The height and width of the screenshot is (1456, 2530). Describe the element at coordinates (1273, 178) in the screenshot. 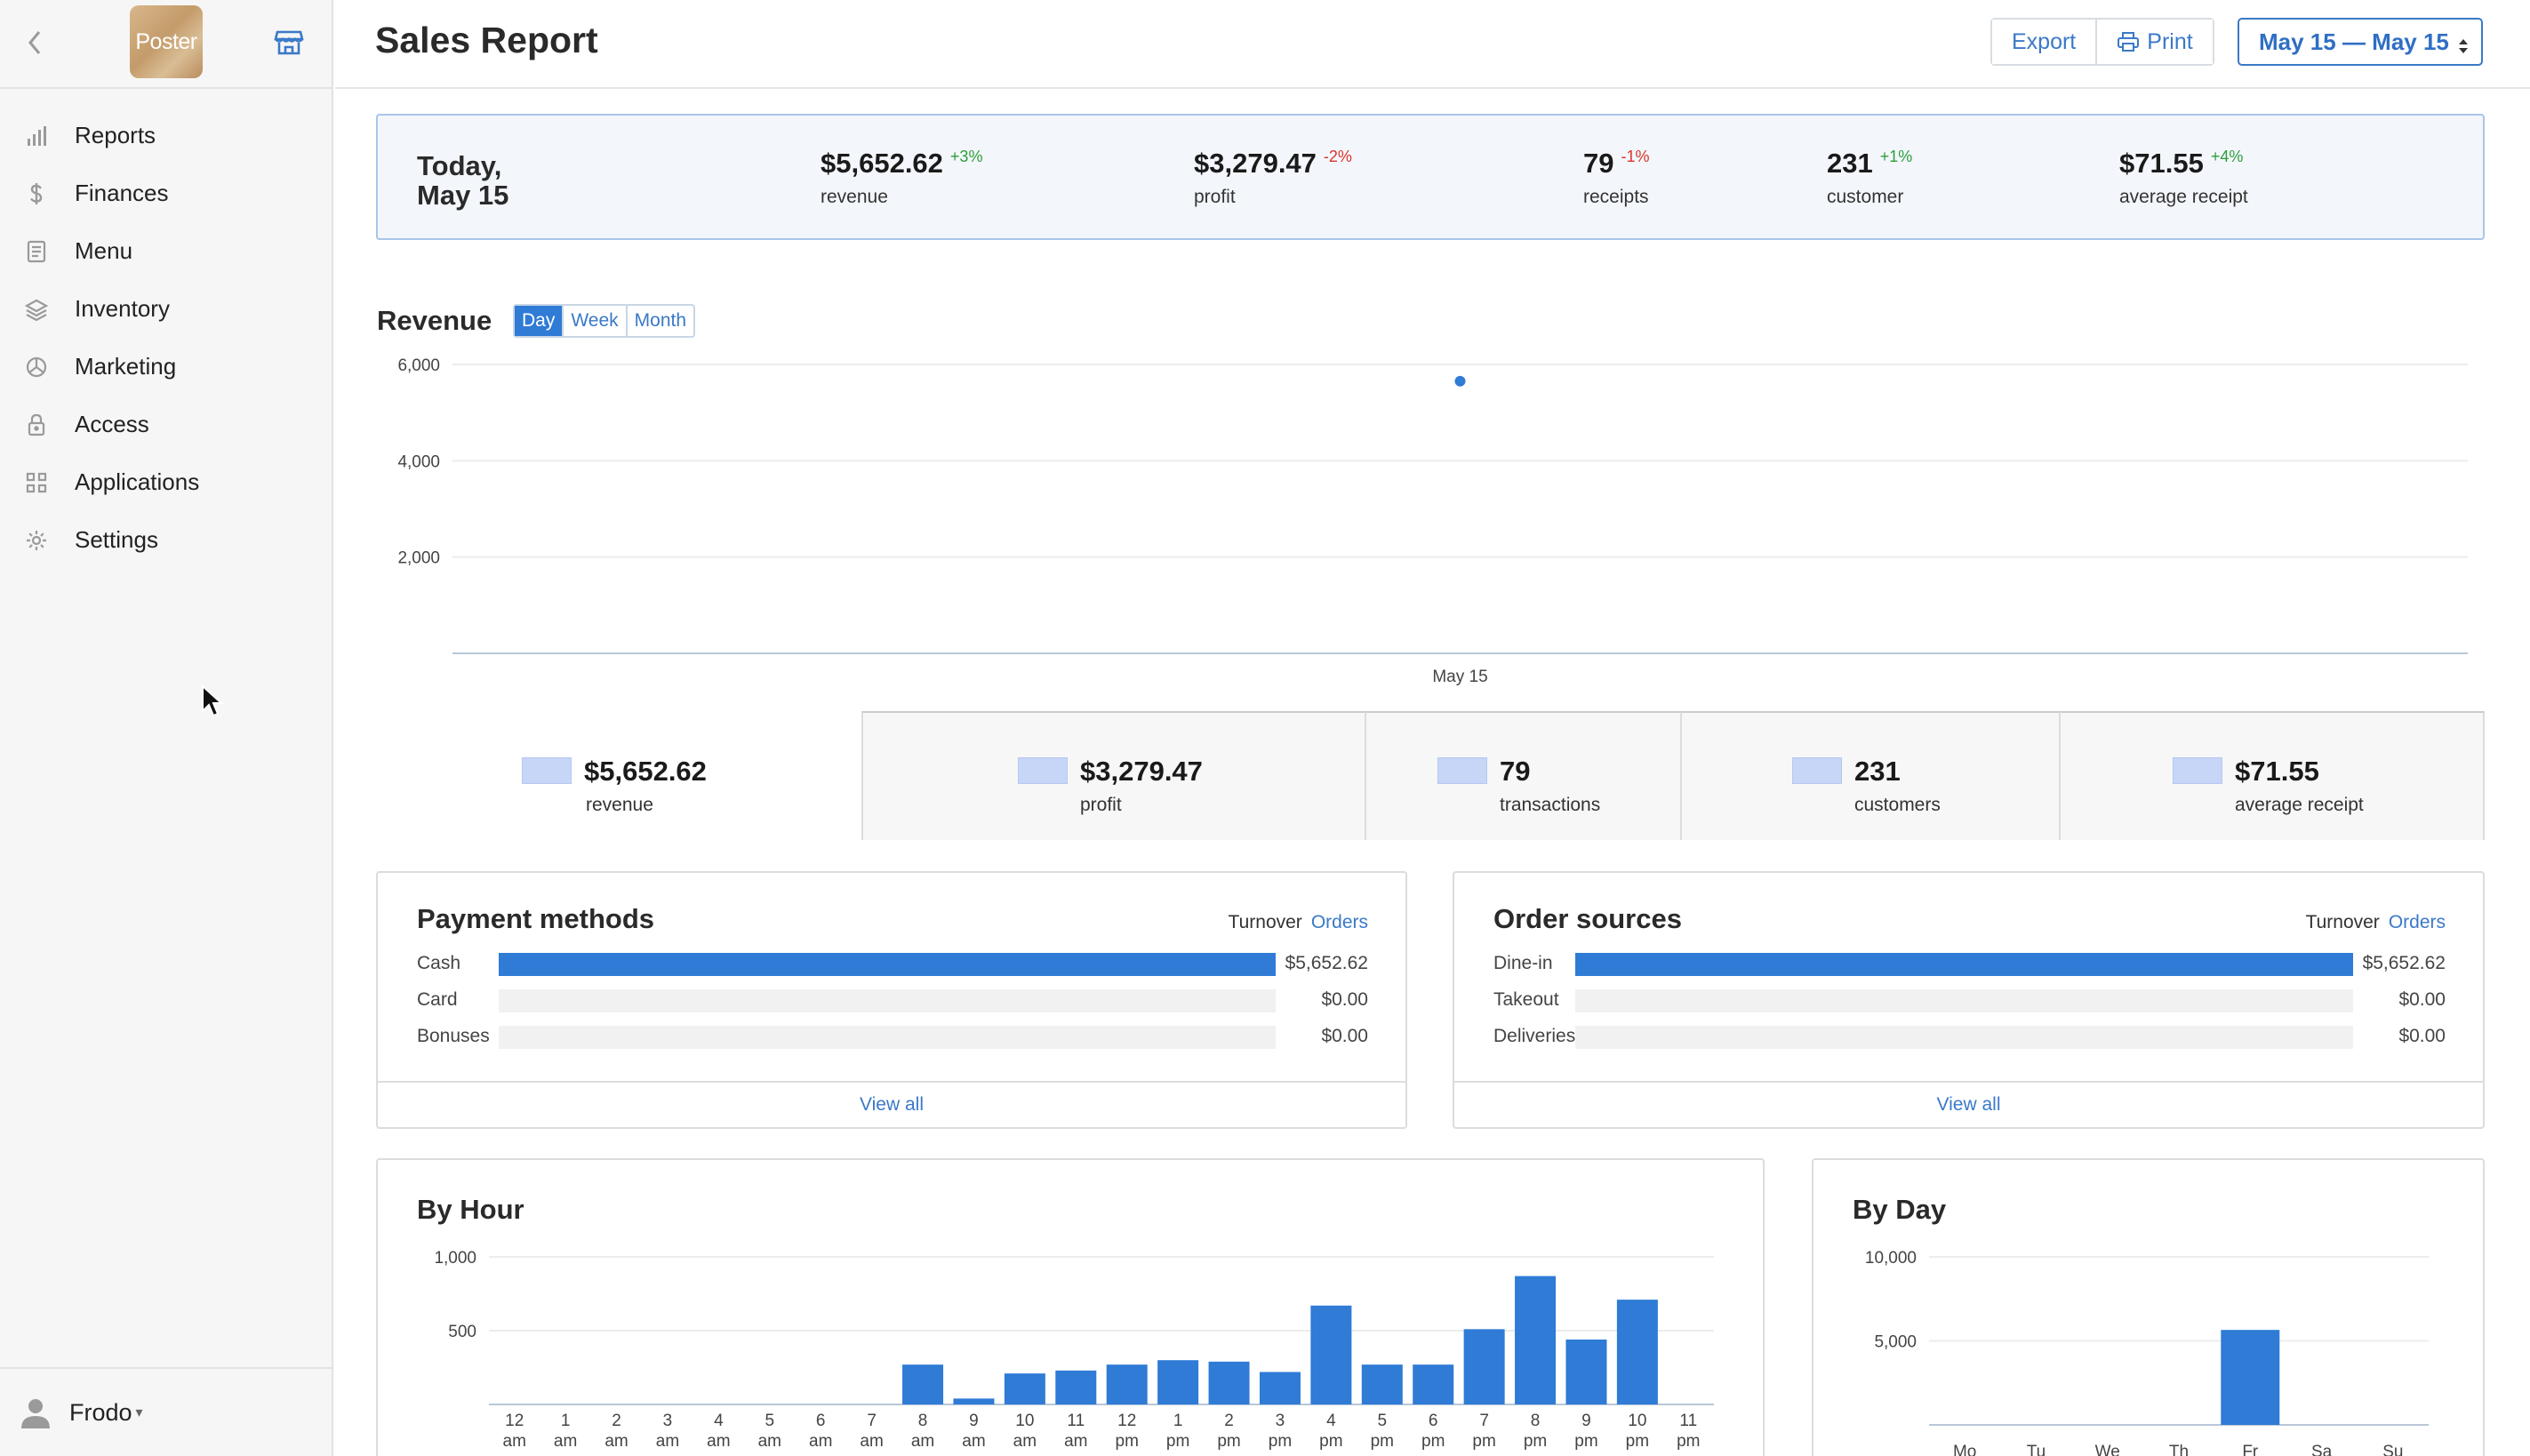

I see `summary-profit: $3,279.47 -2% profit` at that location.